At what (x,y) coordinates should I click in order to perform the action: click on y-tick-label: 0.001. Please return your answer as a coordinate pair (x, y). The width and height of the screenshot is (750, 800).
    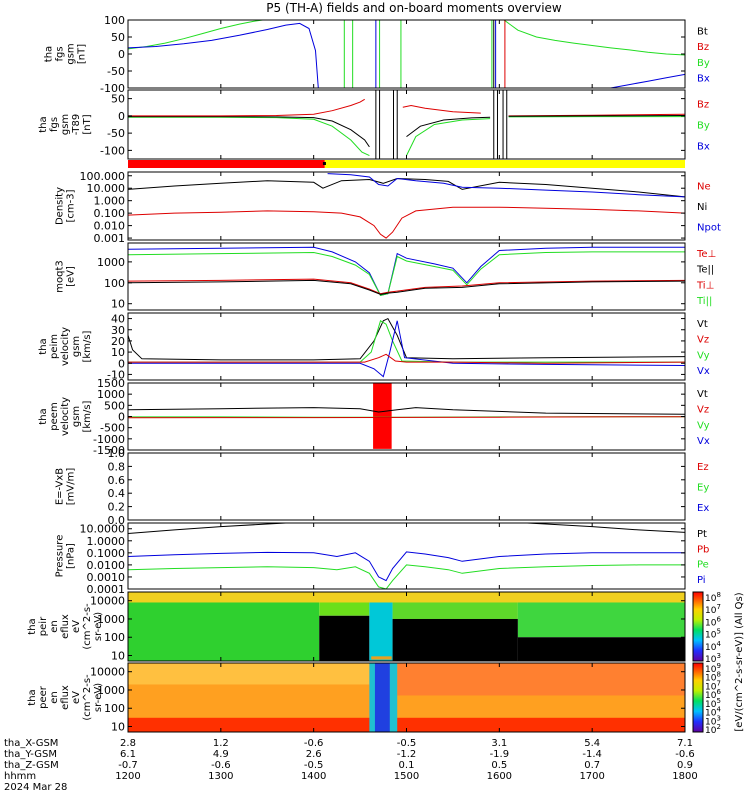
    Looking at the image, I should click on (110, 238).